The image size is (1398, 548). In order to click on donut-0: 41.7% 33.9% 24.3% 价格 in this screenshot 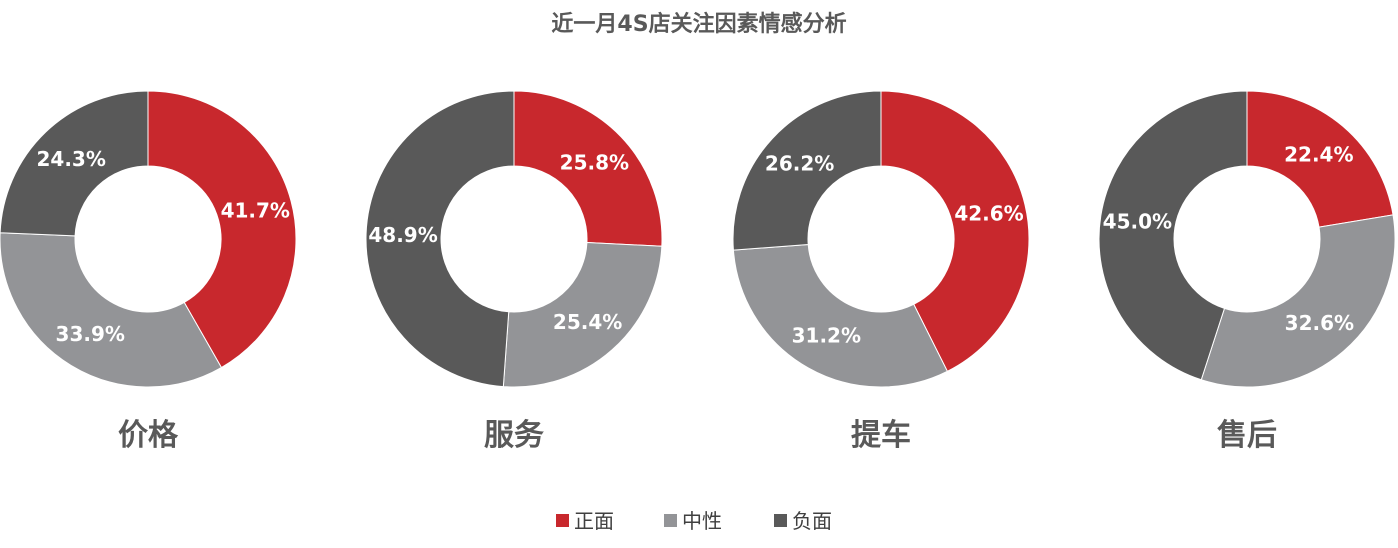, I will do `click(148, 271)`.